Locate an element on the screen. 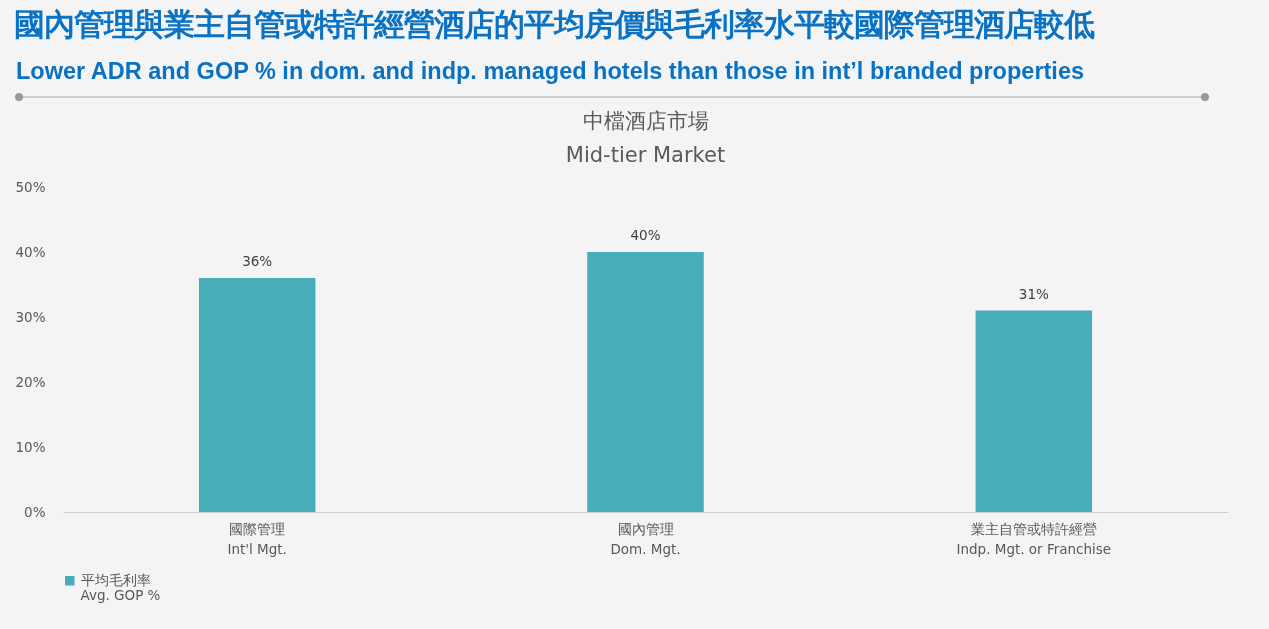 Image resolution: width=1269 pixels, height=629 pixels. y-tick-label: 0% is located at coordinates (35, 511).